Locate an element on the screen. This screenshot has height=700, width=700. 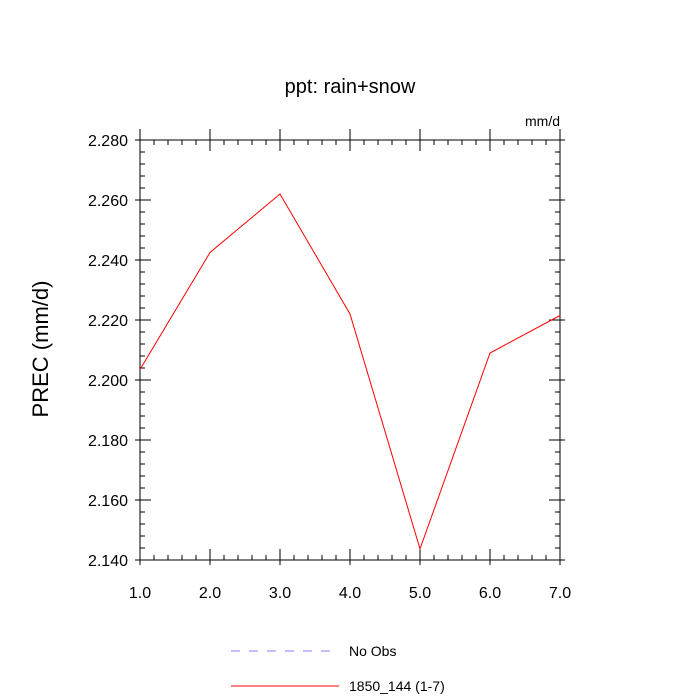
y-tick-label: 2.260 is located at coordinates (108, 201).